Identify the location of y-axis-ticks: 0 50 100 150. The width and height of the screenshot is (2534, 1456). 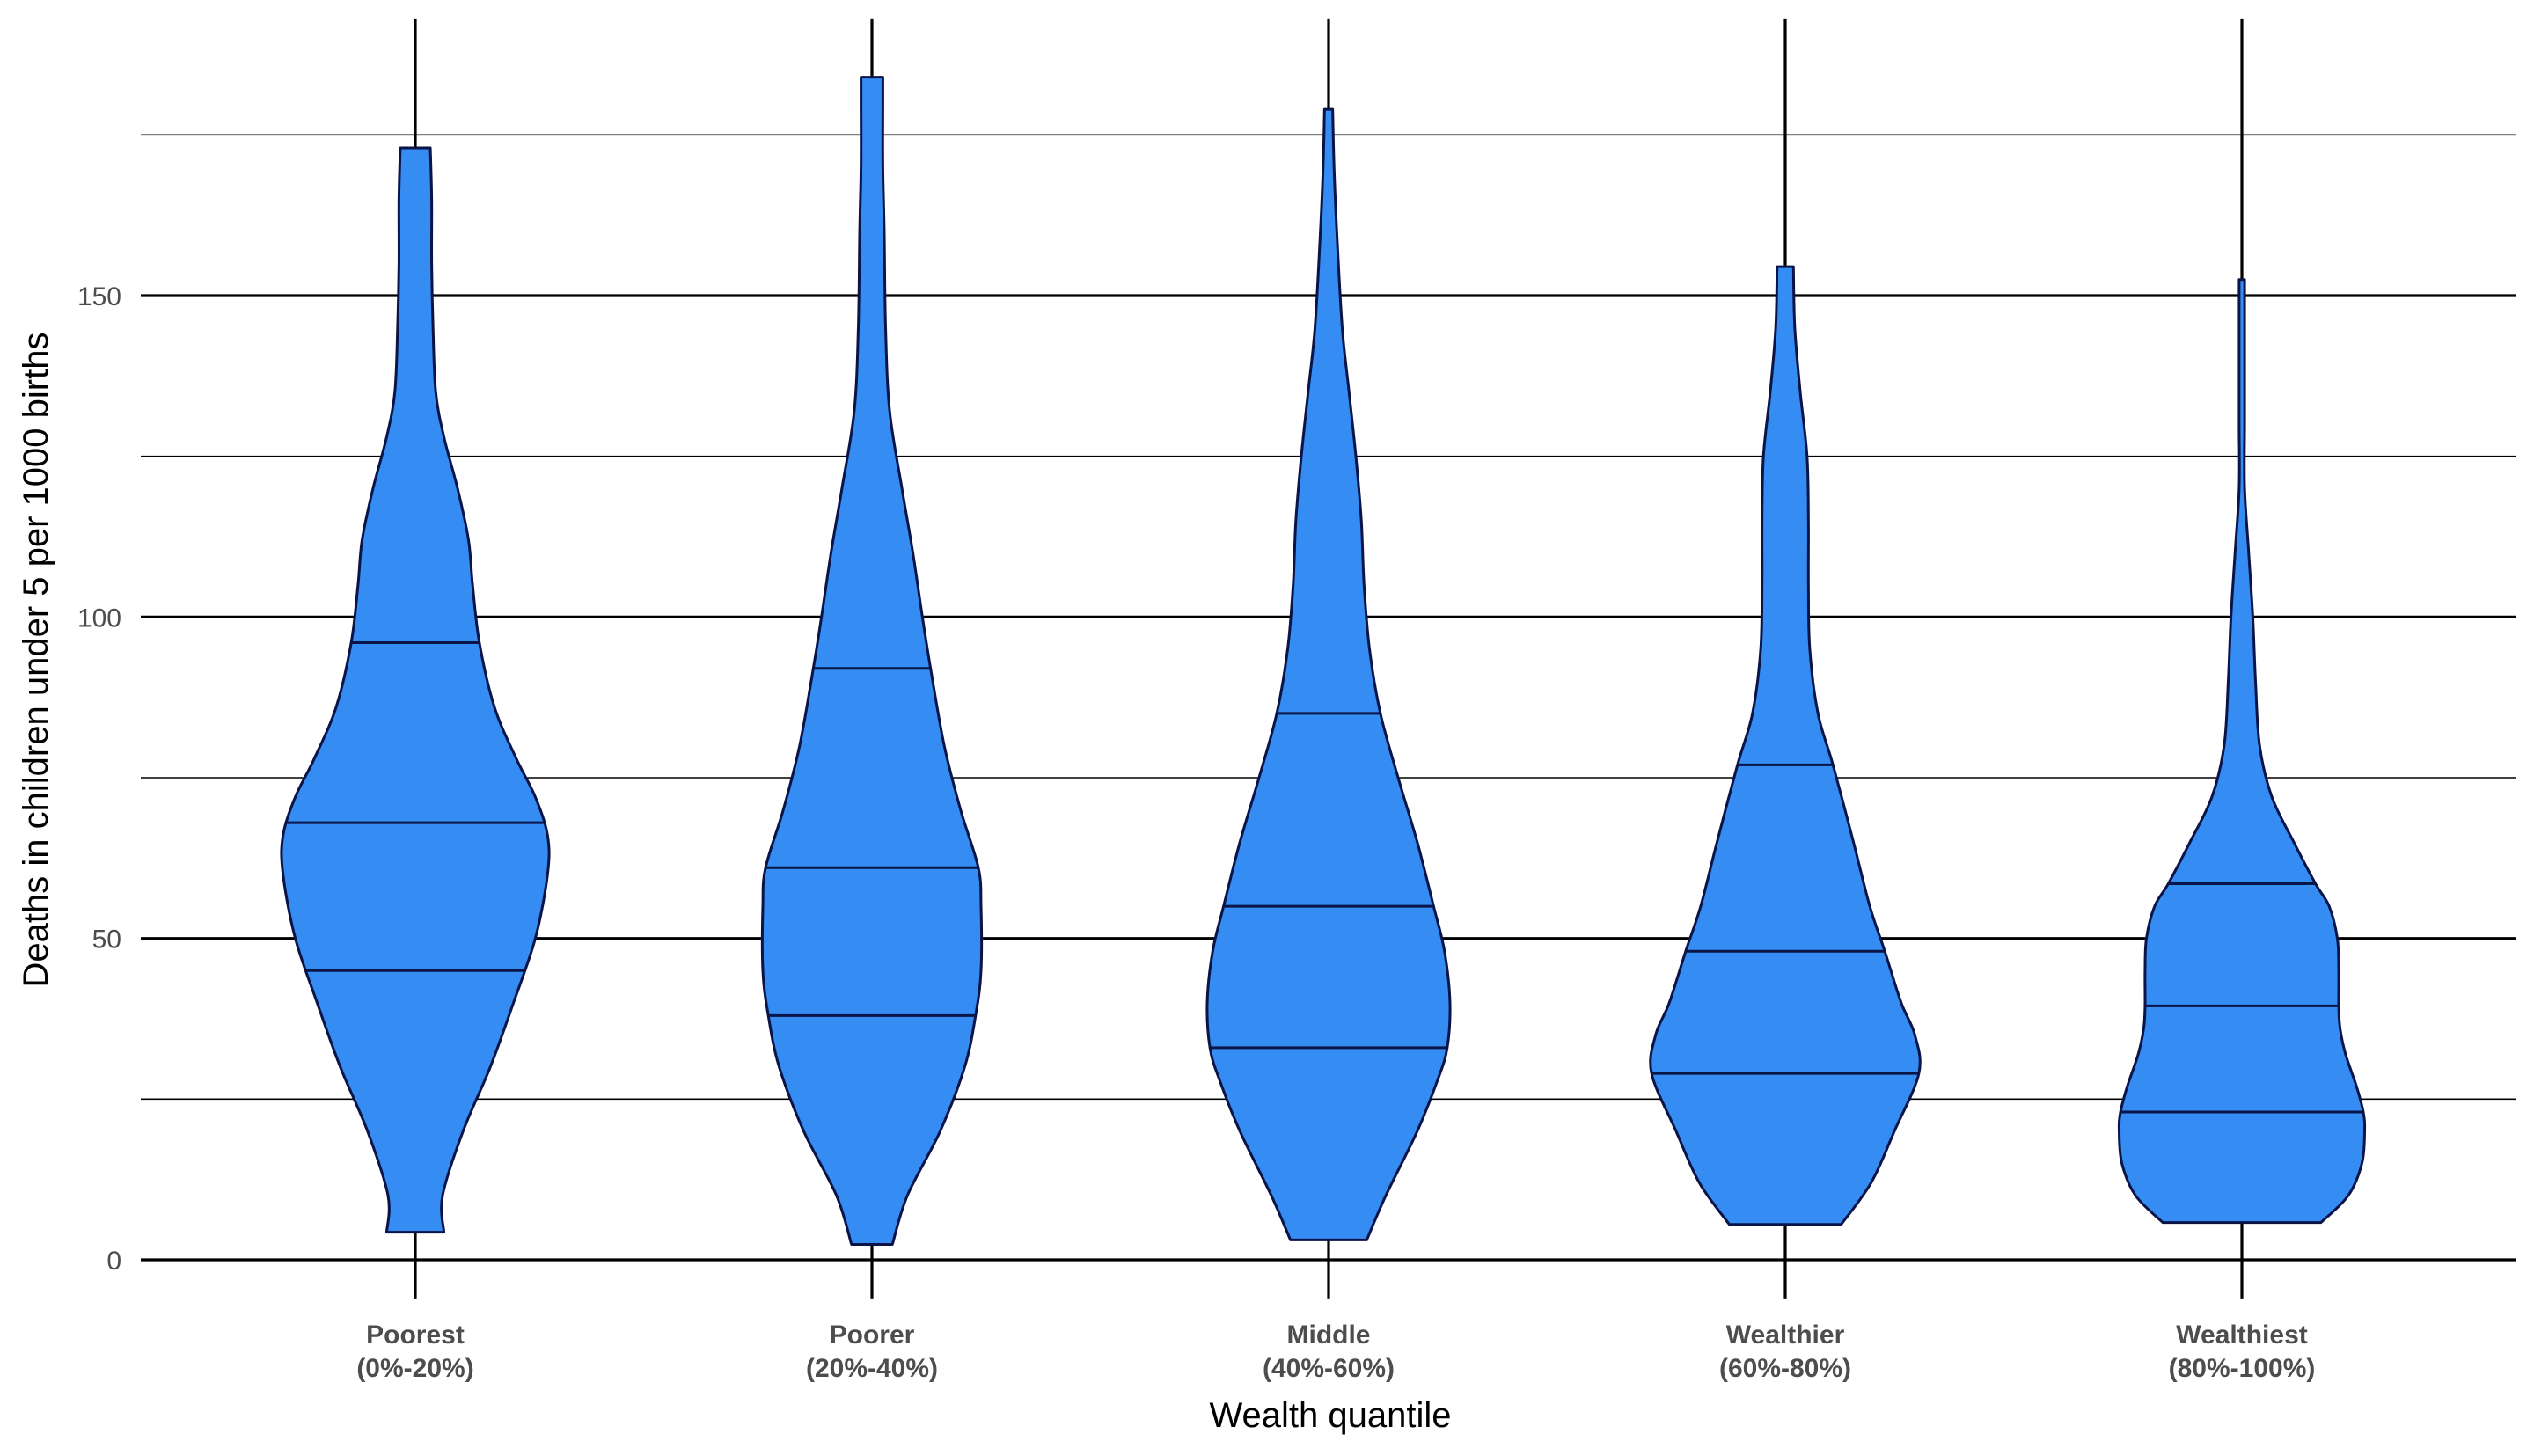
(99, 779).